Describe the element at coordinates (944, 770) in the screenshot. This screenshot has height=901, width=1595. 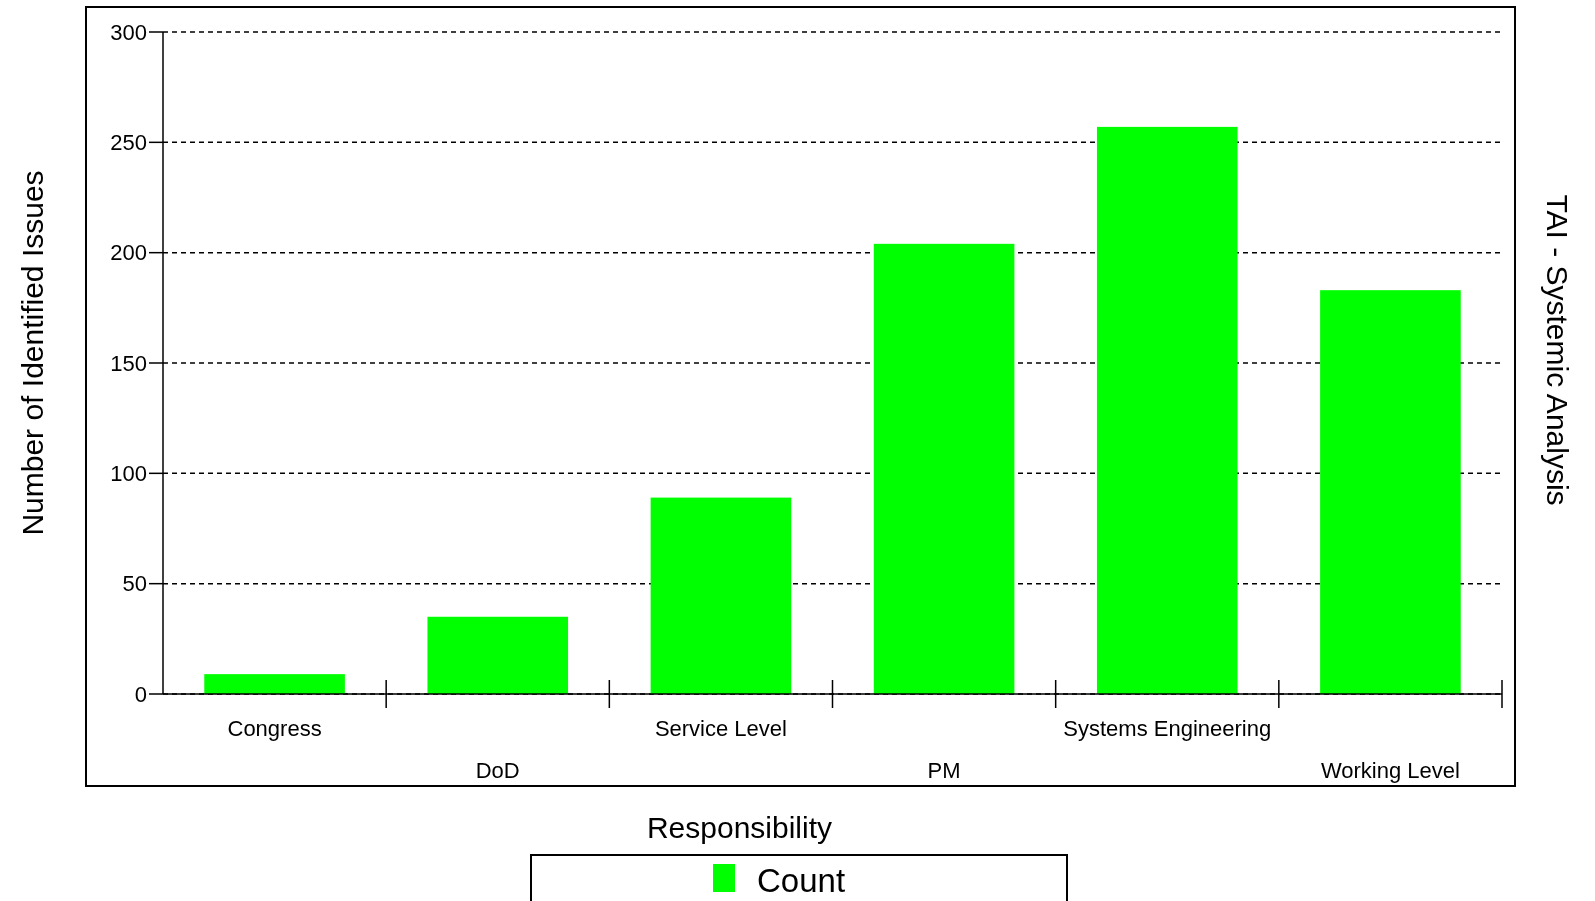
I see `x-tick-label: PM` at that location.